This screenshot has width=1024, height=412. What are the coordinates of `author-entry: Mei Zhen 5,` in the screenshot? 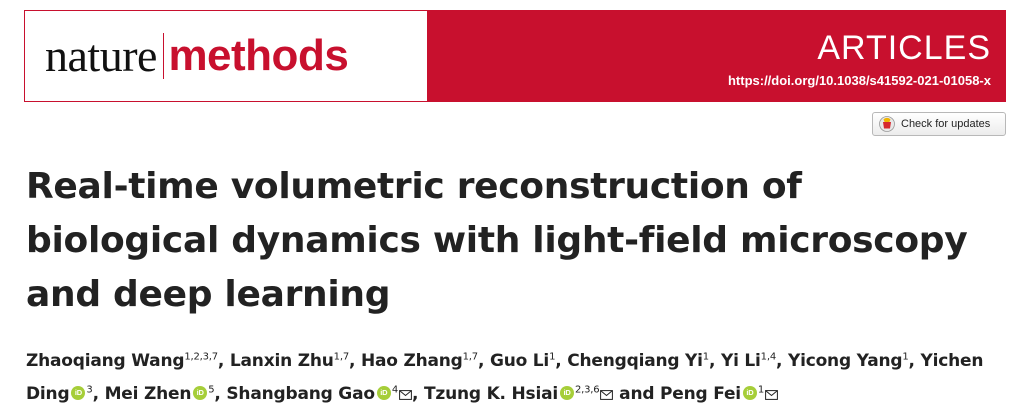 It's located at (166, 394).